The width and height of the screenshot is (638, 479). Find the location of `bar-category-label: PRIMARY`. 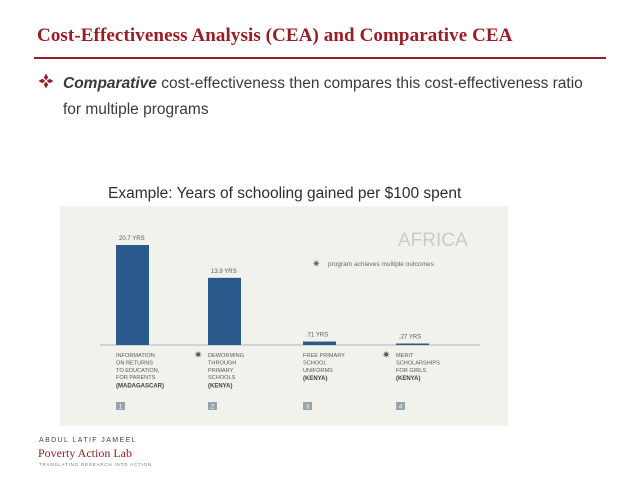

bar-category-label: PRIMARY is located at coordinates (221, 371).